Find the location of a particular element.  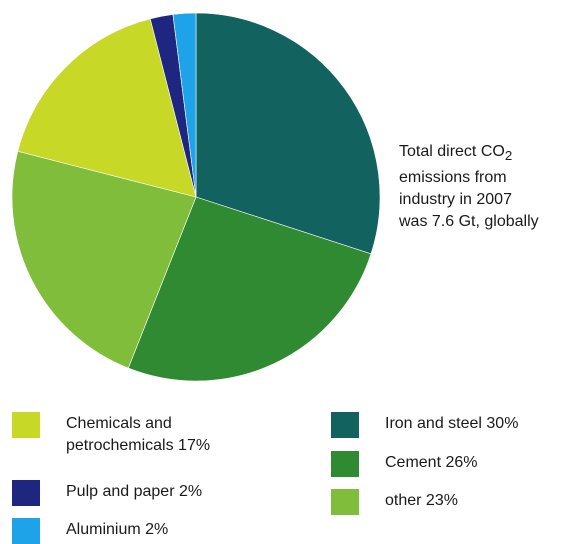

annotation-subscript: 2 is located at coordinates (508, 156).